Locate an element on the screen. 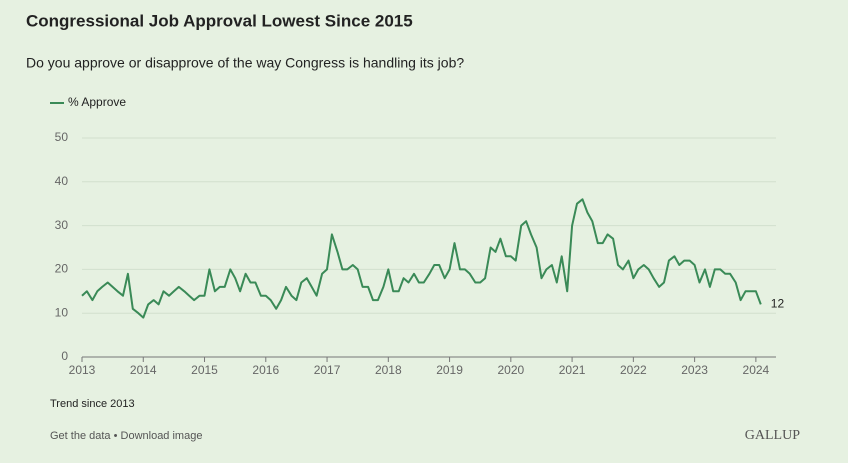 Image resolution: width=848 pixels, height=463 pixels. y-tick-label: 50 is located at coordinates (62, 137).